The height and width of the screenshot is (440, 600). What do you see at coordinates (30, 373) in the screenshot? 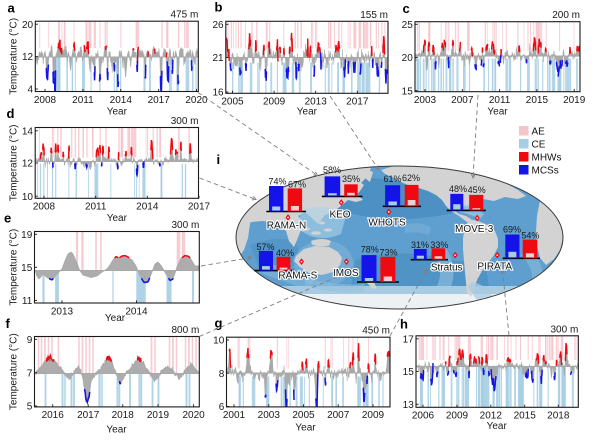
I see `svg-text: 7` at bounding box center [30, 373].